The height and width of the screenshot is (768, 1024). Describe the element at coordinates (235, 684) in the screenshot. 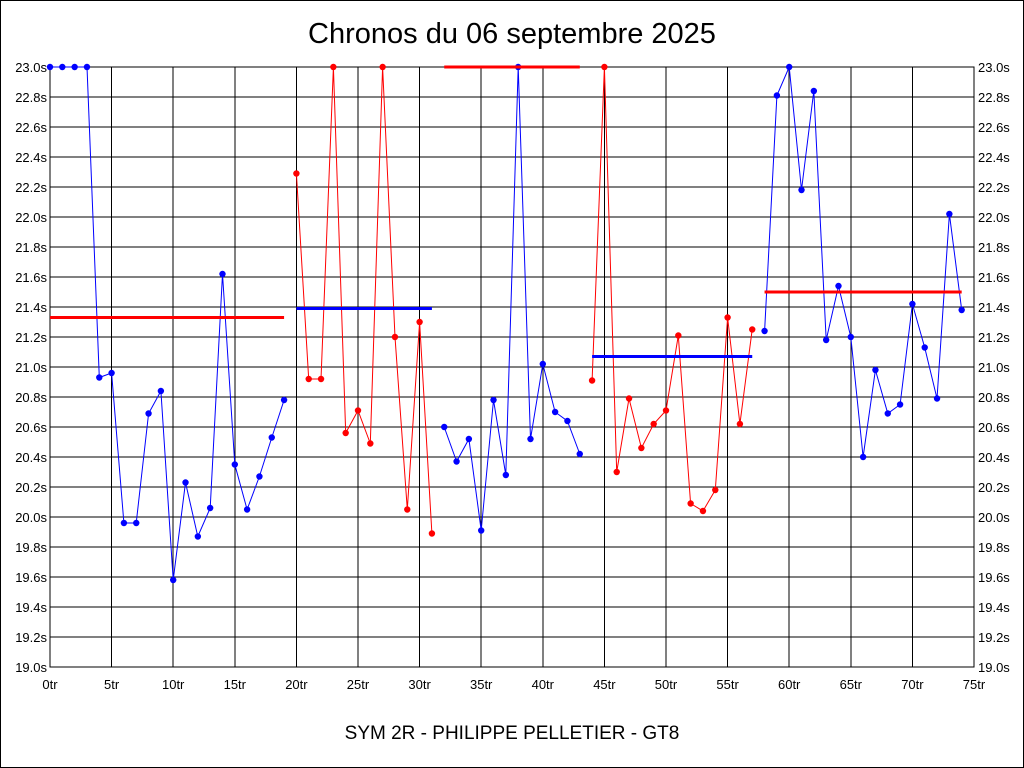

I see `x-tick-label: 15tr` at that location.